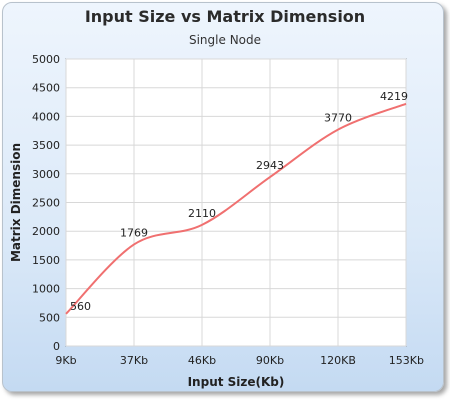 This screenshot has height=400, width=450. What do you see at coordinates (239, 360) in the screenshot?
I see `x-axis-ticks: 9Kb 37Kb 46Kb 90Kb 120KB 153Kb` at bounding box center [239, 360].